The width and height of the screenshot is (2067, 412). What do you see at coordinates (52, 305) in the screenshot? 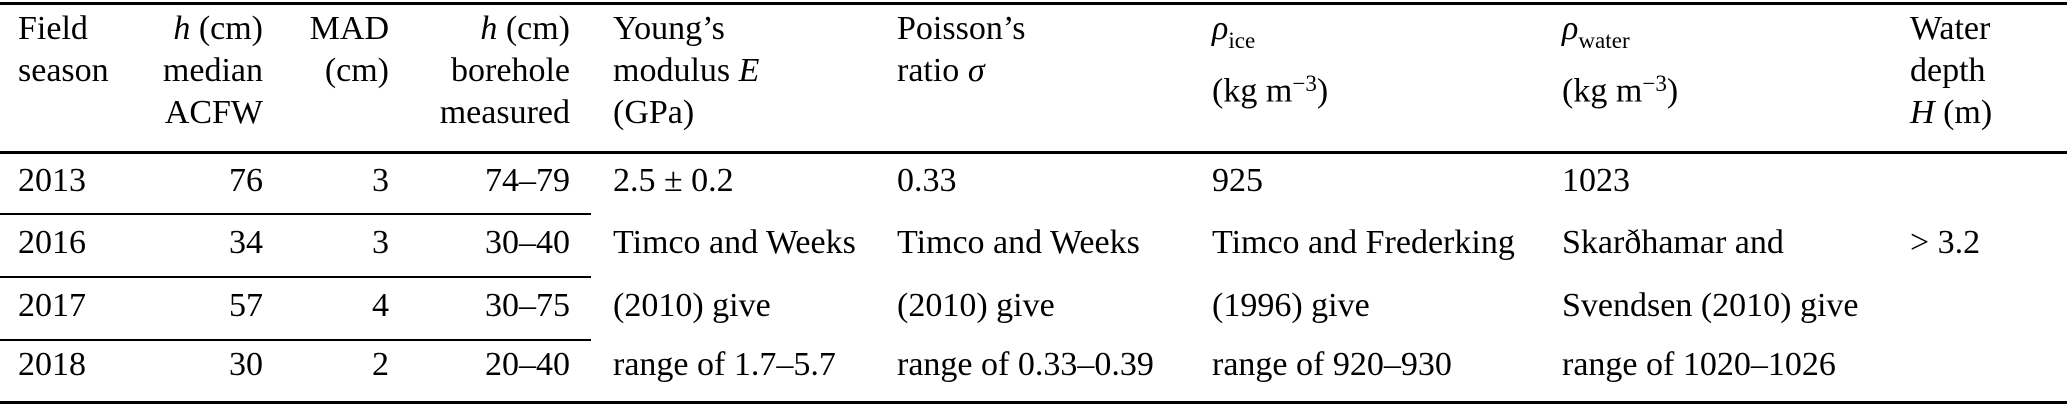
I see `cell-field-season: 2017` at bounding box center [52, 305].